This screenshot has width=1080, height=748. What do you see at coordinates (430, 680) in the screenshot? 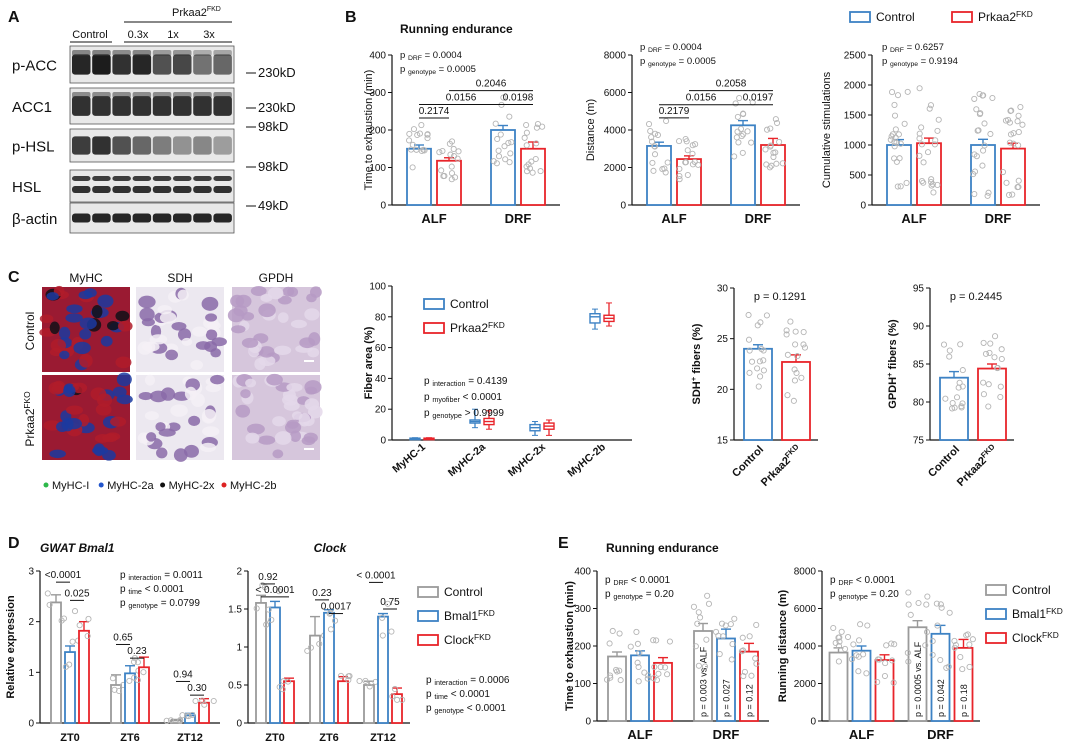
I see `stat-p: p` at bounding box center [430, 680].